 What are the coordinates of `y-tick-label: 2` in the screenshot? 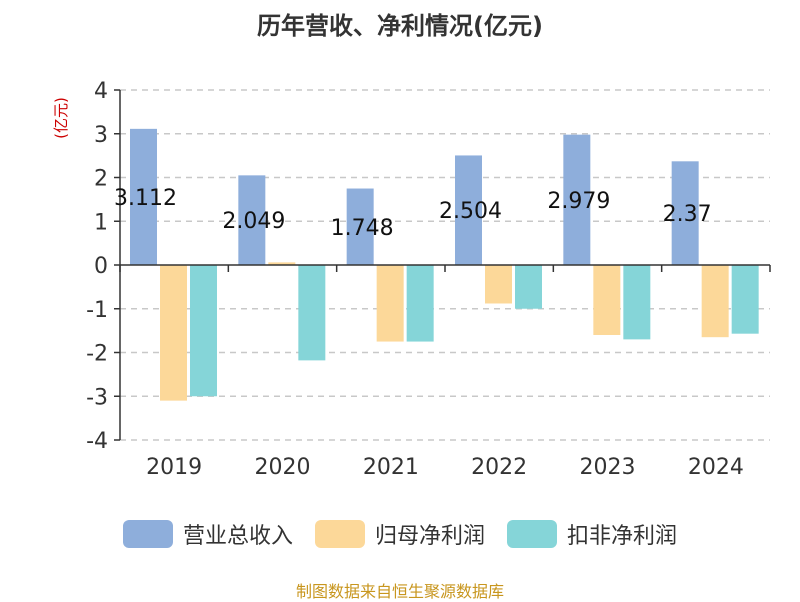 It's located at (101, 179).